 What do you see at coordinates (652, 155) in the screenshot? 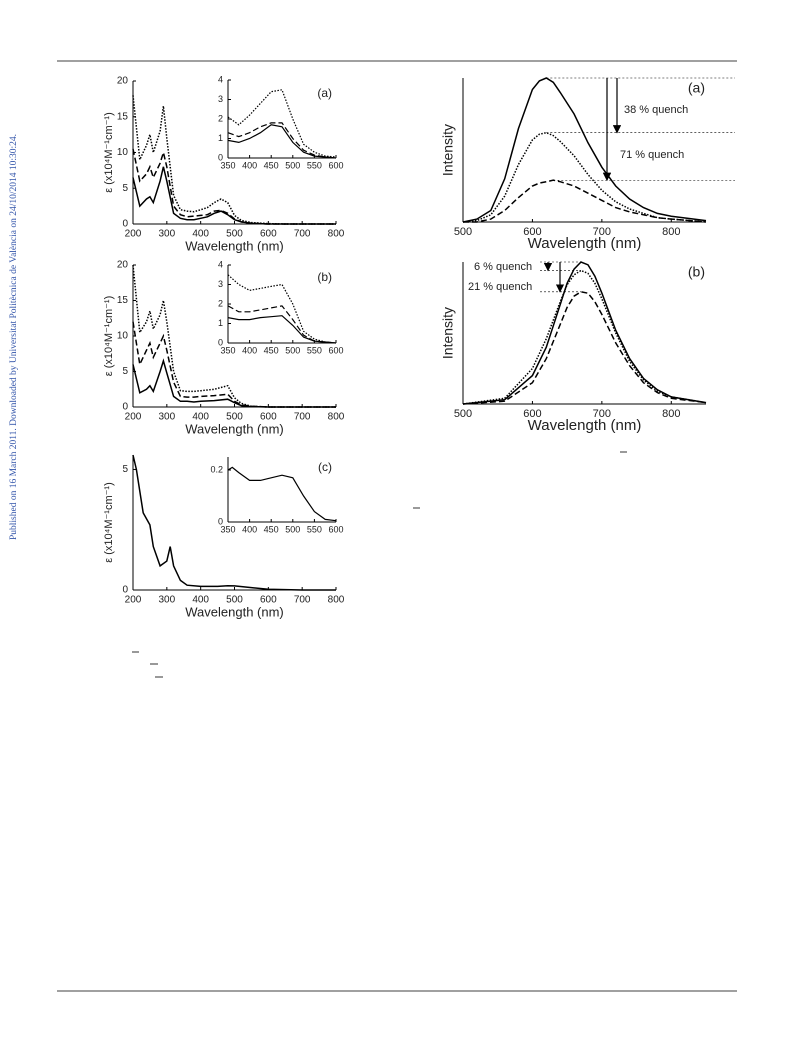
I see `annotation: 71 % quench` at bounding box center [652, 155].